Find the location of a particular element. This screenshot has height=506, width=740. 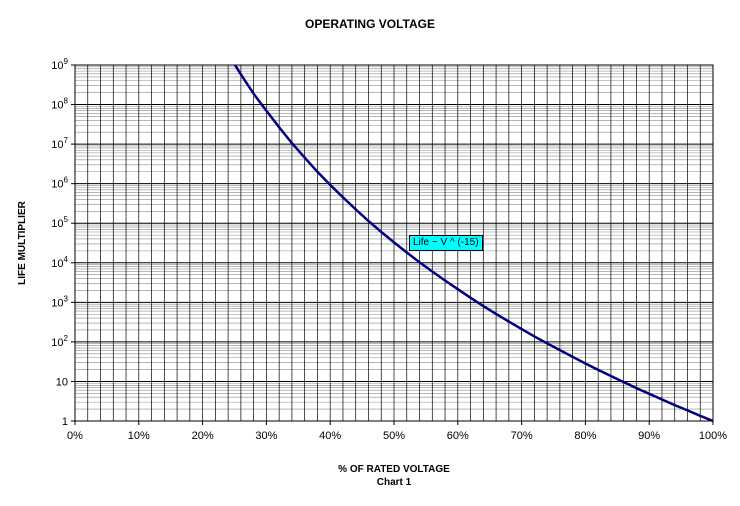

x-tick-label: 70% is located at coordinates (522, 436).